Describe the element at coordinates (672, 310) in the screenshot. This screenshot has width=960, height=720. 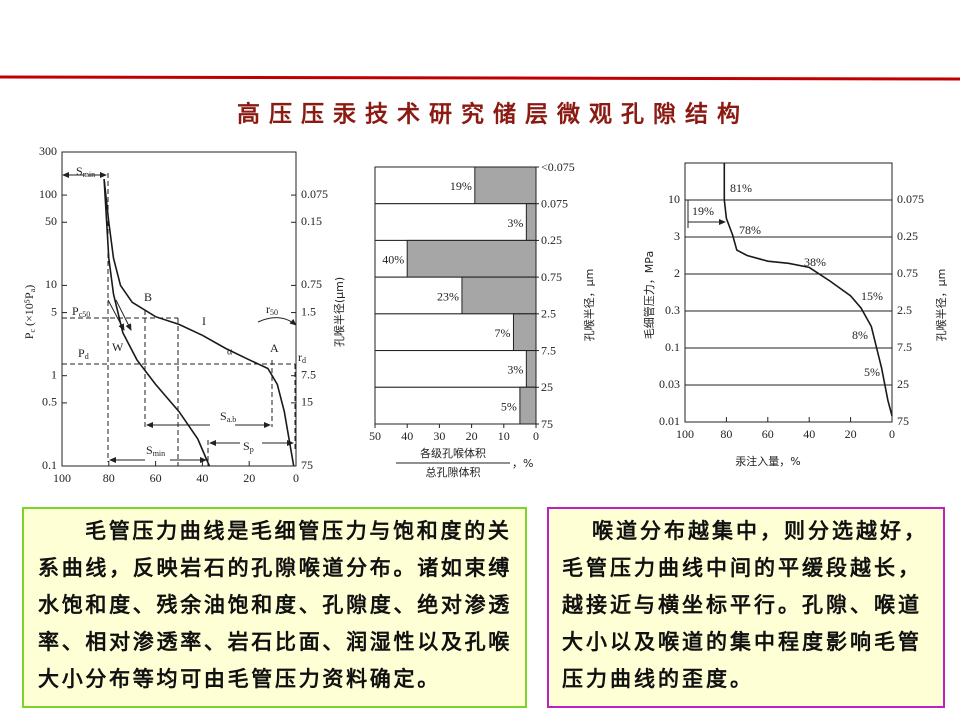
I see `y-tick-label: 0.3` at that location.